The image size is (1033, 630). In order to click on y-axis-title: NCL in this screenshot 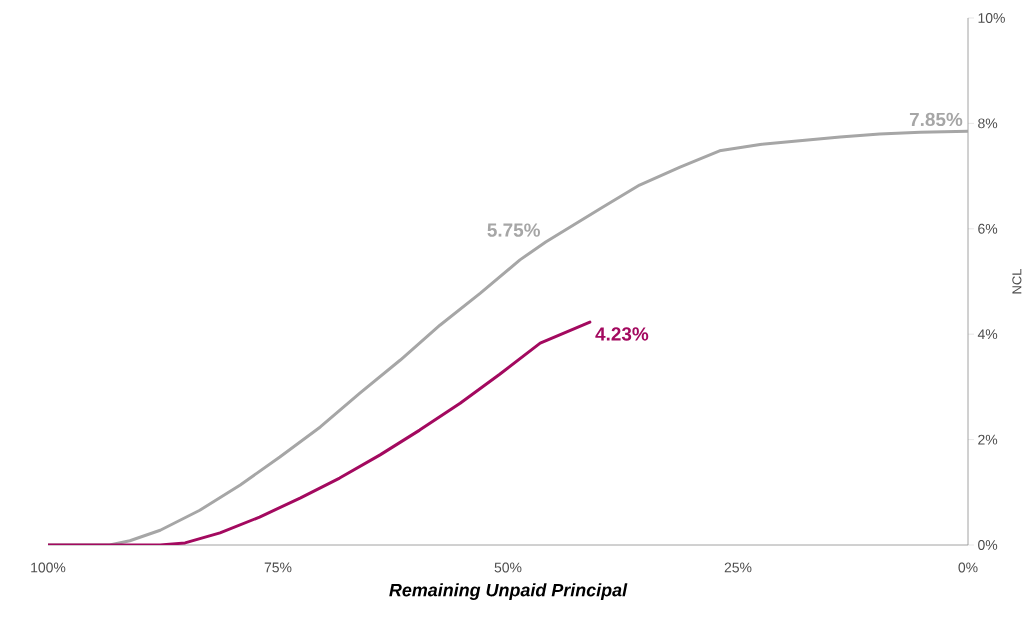, I will do `click(1017, 281)`.